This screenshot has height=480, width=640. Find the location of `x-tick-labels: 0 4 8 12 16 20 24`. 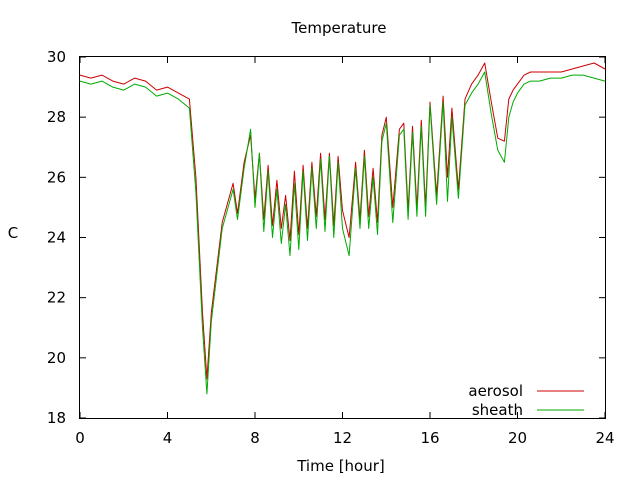

x-tick-labels: 0 4 8 12 16 20 24 is located at coordinates (344, 438).